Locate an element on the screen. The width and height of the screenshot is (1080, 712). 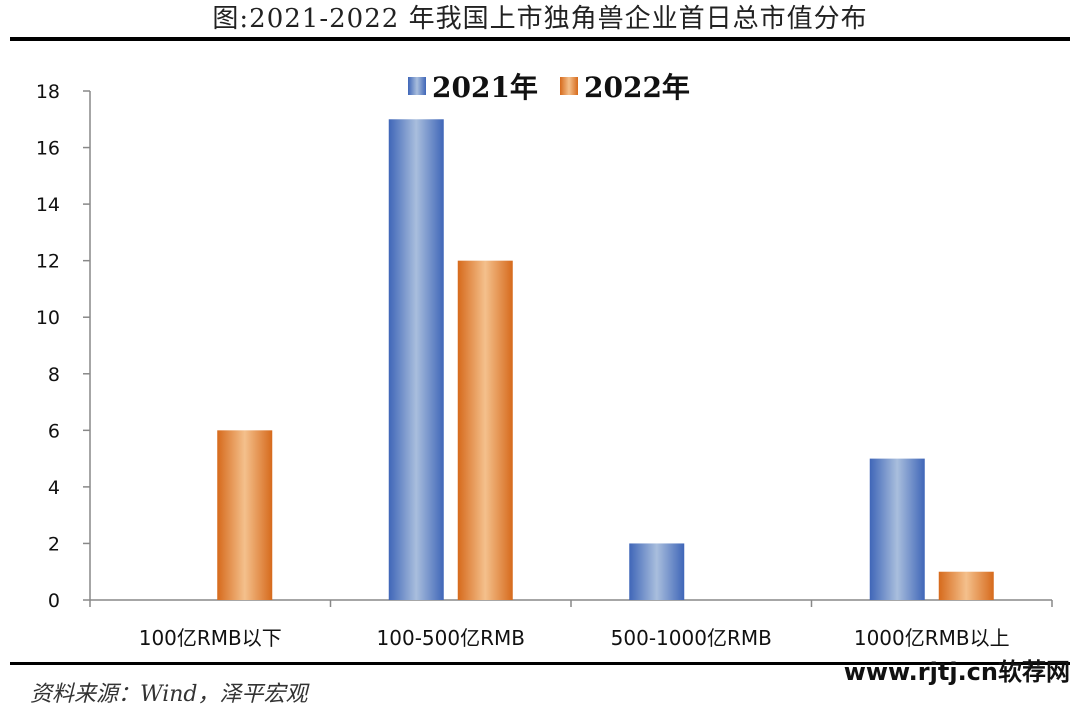
chart-legend: 2021年 2022年 is located at coordinates (549, 87).